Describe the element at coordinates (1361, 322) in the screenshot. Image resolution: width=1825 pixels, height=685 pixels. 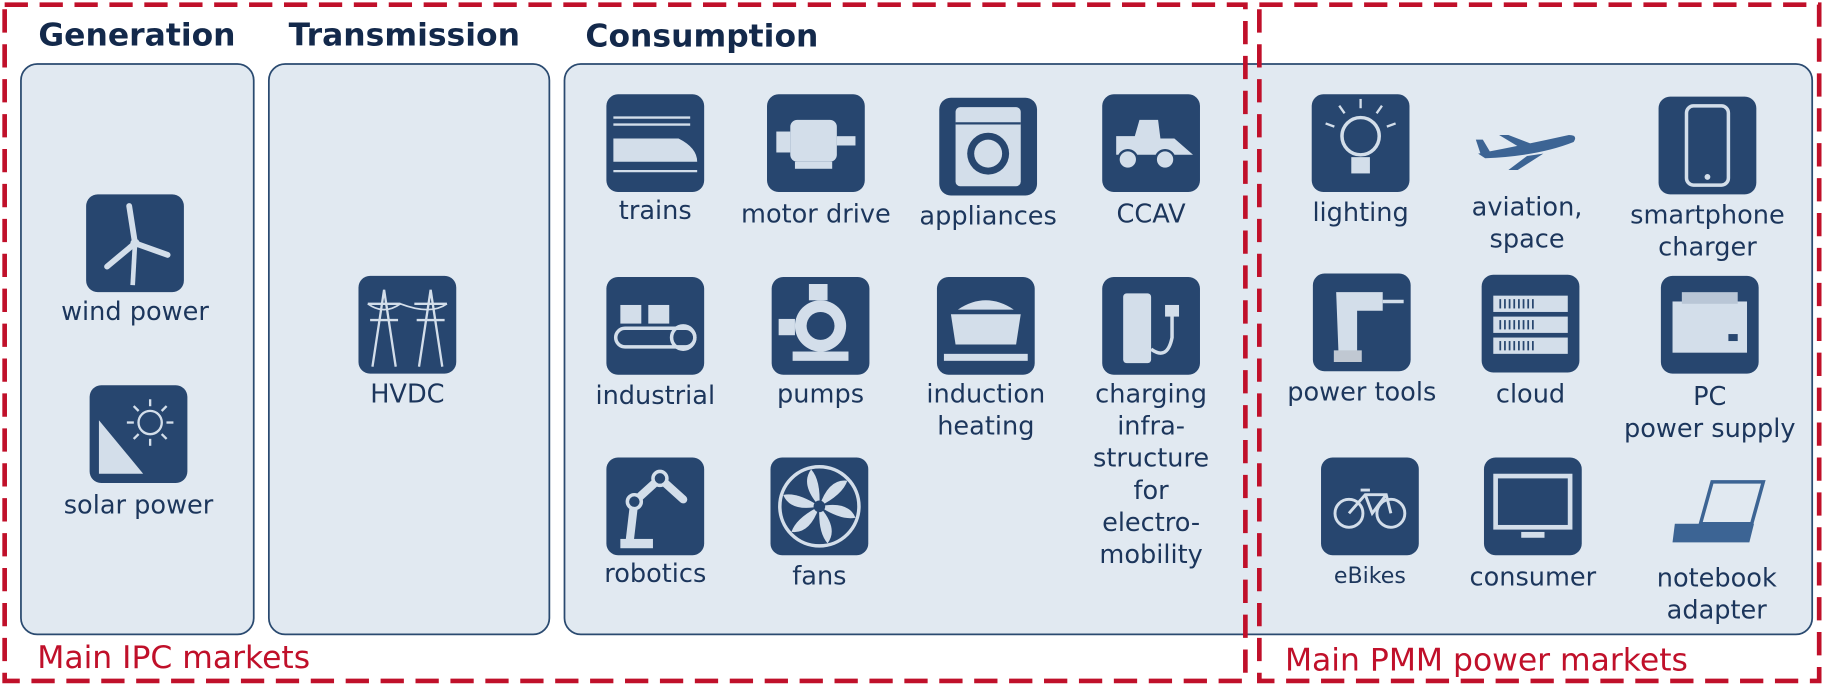
I see `icon-drill` at that location.